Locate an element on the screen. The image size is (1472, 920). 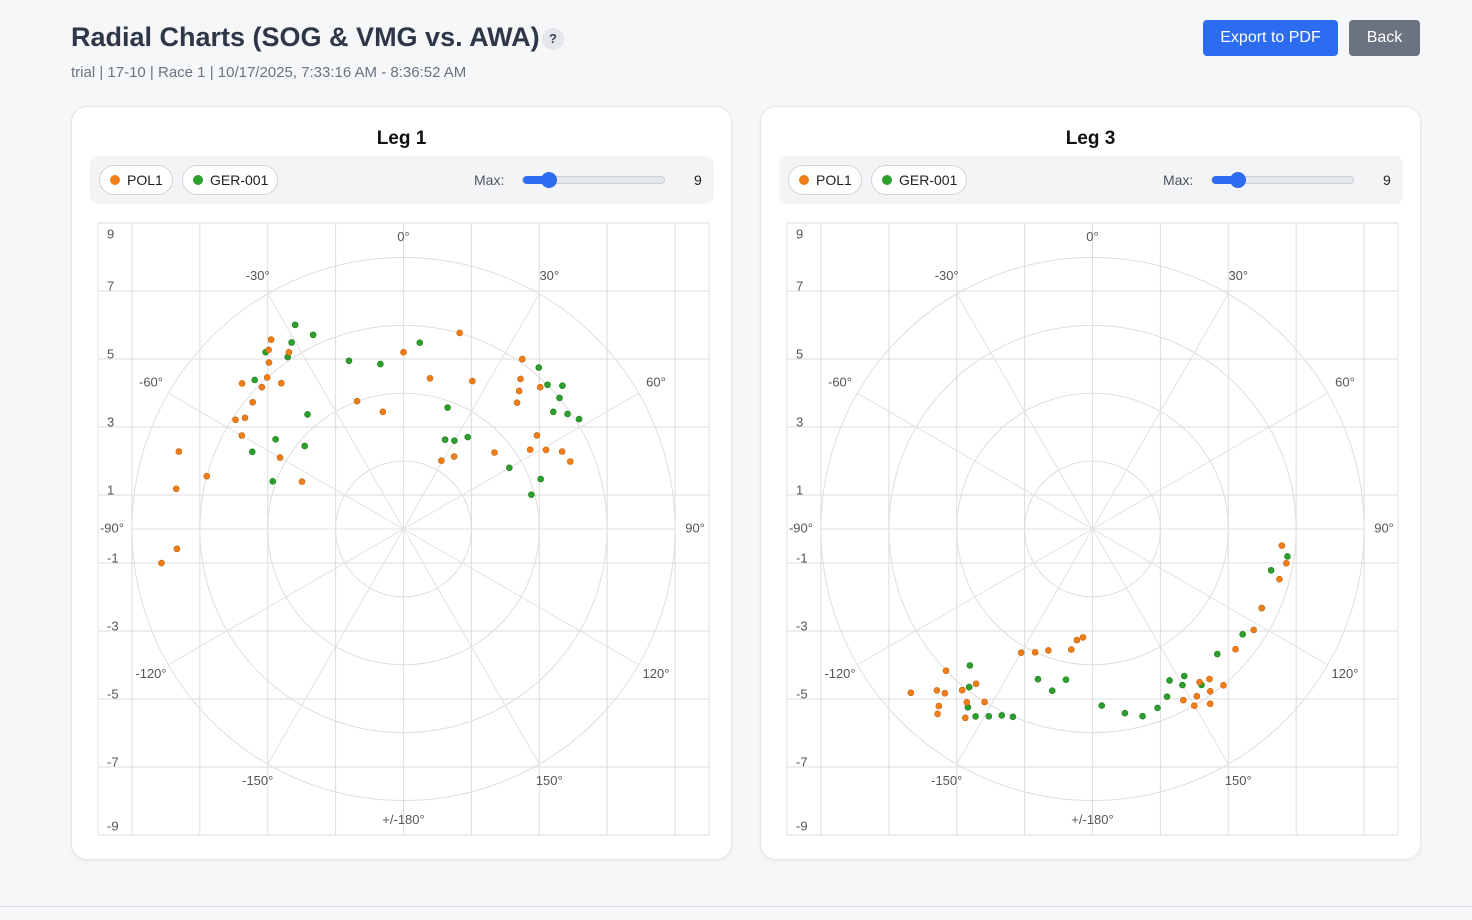
y-tick-label: -1 is located at coordinates (802, 557).